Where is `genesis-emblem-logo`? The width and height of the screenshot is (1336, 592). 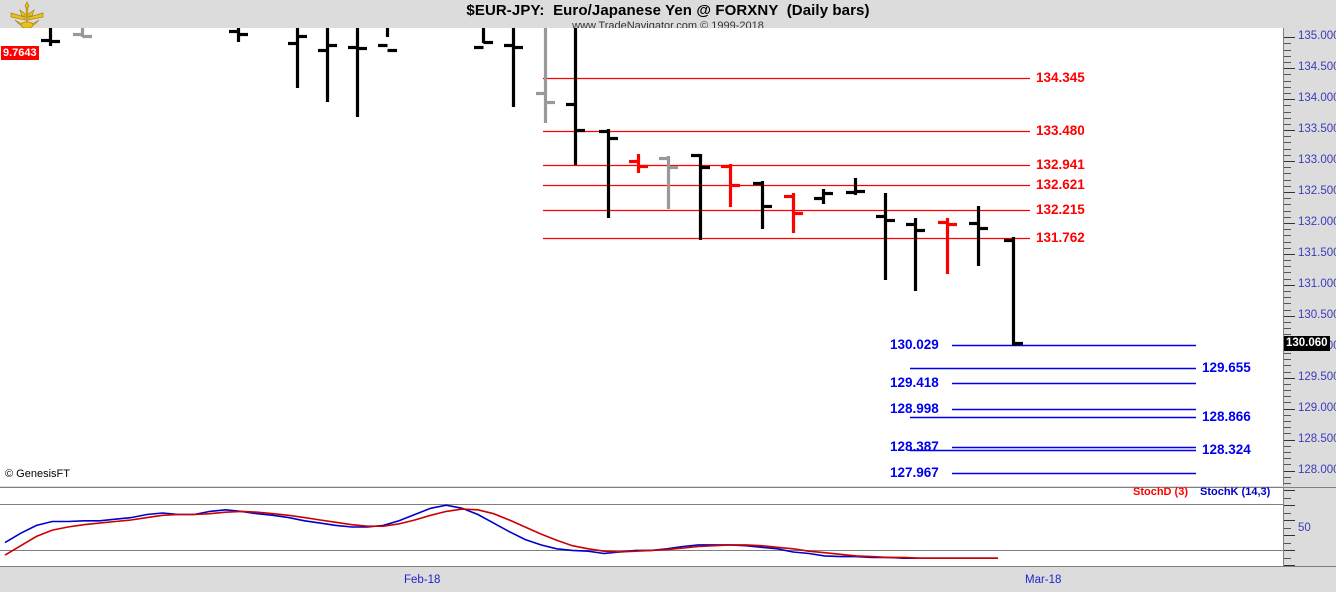
genesis-emblem-logo is located at coordinates (27, 17).